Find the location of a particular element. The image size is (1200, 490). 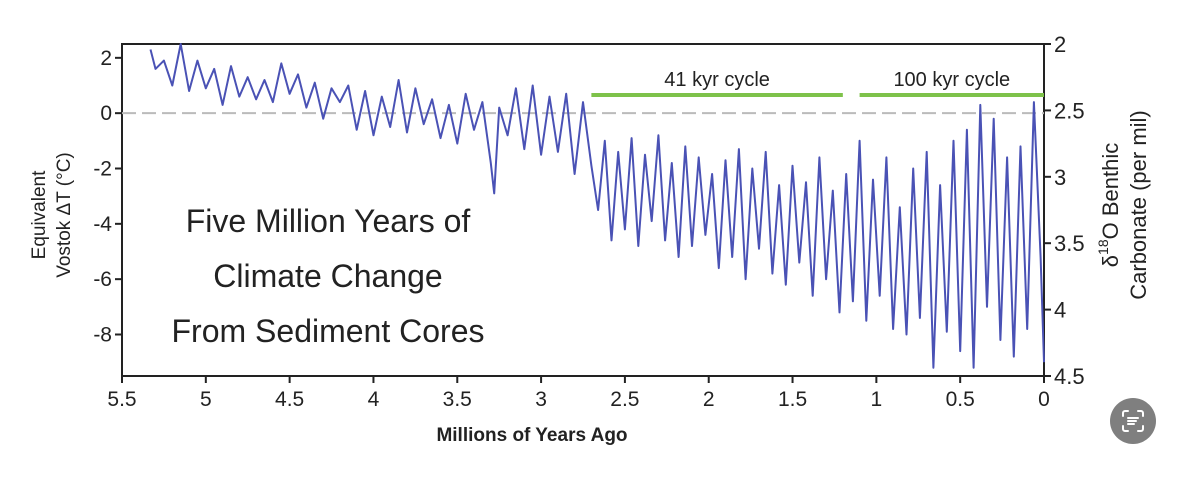

y-left-label-line-2: Vostok ΔT (°C) is located at coordinates (64, 215).